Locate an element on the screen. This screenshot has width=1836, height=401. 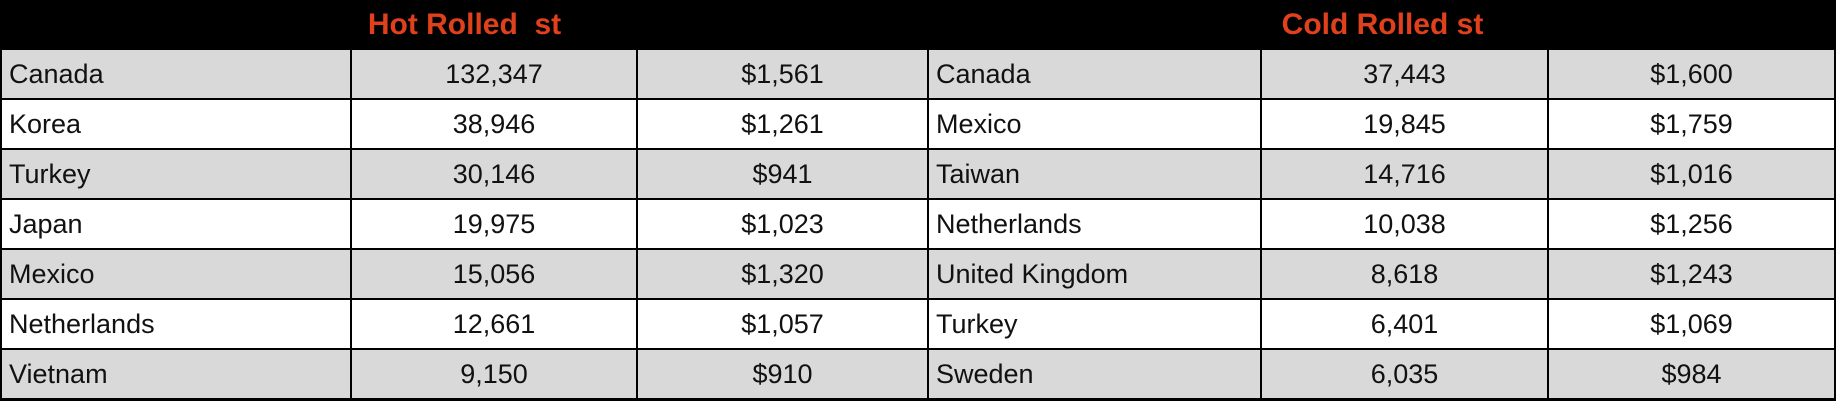
table-title: Hot Rolled st is located at coordinates (464, 24).